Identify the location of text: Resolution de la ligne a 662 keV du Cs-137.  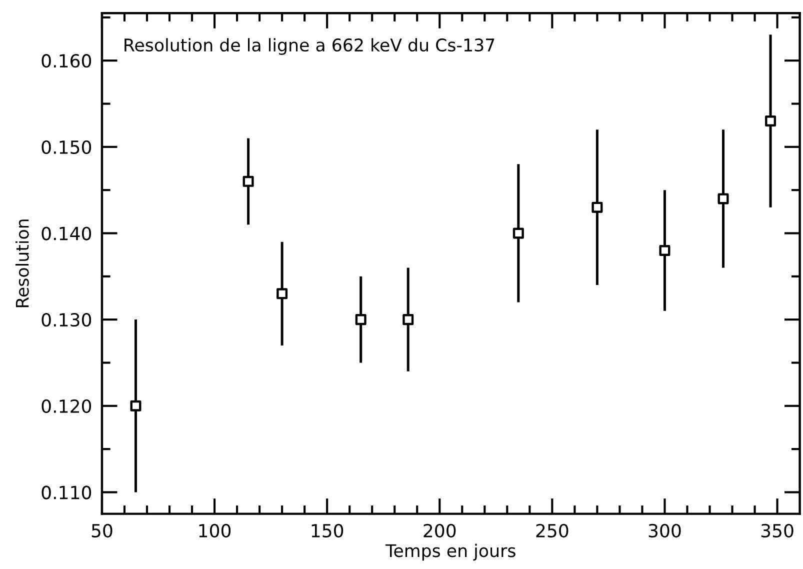
(309, 46).